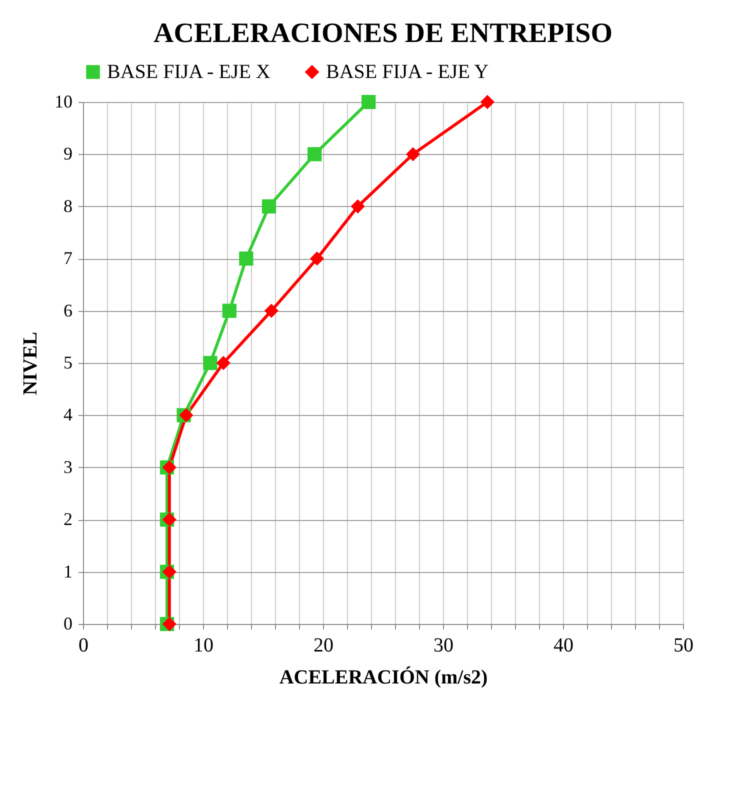 The height and width of the screenshot is (794, 756). I want to click on y-tick-label: 1, so click(68, 571).